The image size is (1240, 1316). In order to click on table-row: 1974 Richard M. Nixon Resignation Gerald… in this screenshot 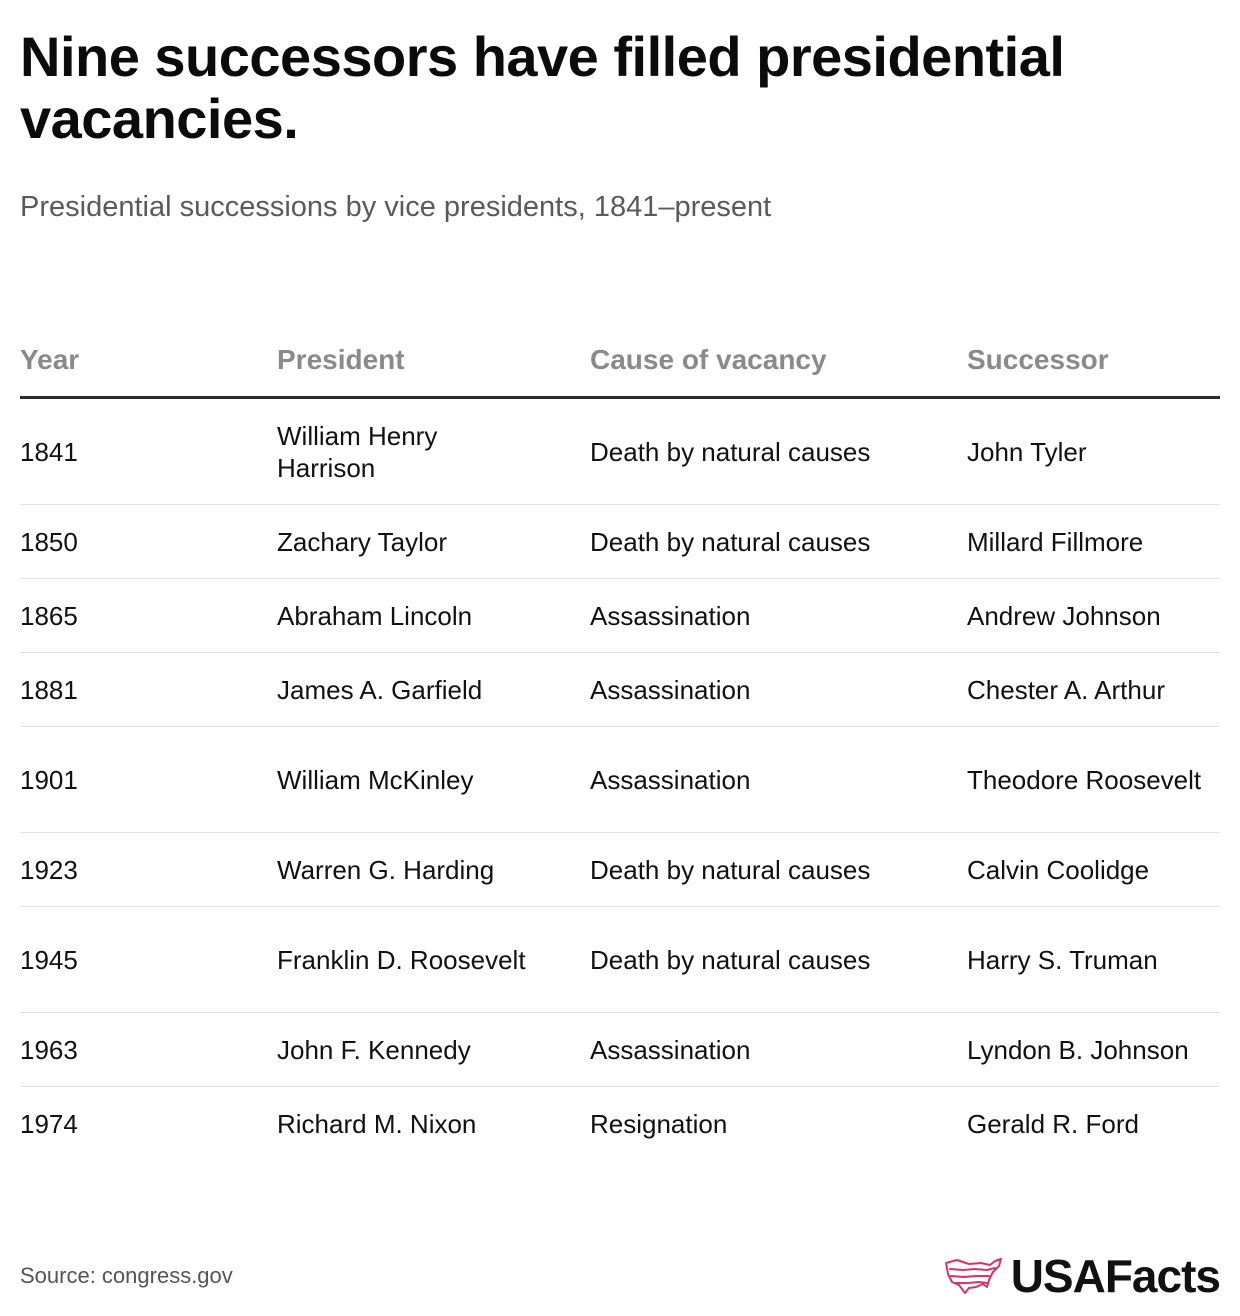, I will do `click(620, 1123)`.